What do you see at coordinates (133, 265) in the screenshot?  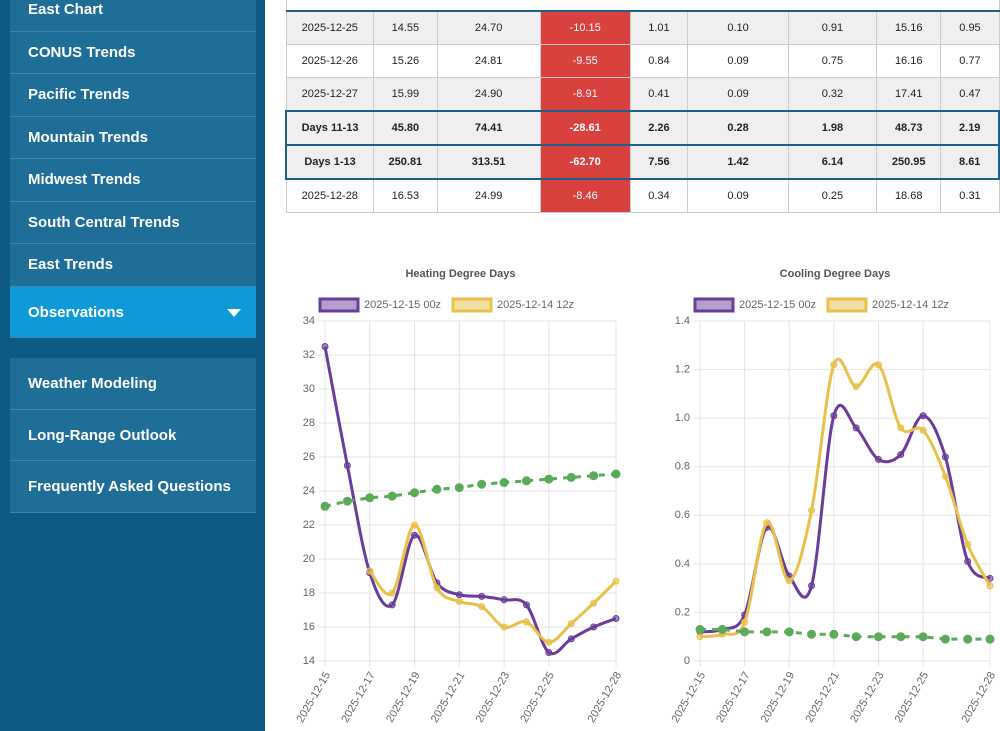 I see `nav-item: East Trends` at bounding box center [133, 265].